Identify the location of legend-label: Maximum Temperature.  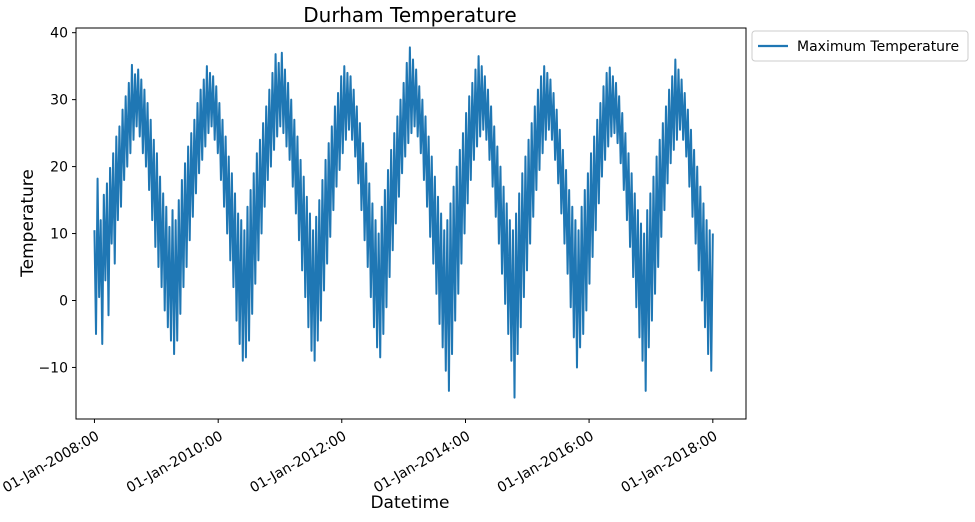
(878, 47).